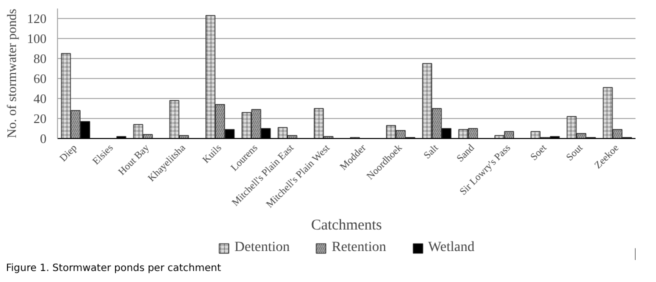  I want to click on y-tick-label: 100, so click(36, 38).